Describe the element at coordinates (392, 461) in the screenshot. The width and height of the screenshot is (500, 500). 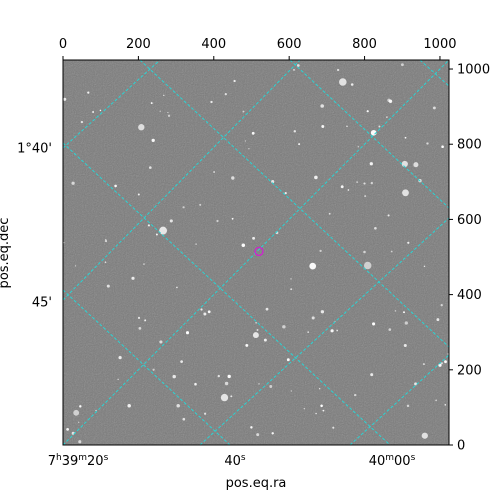
I see `bottom-tick-label: 40m00s` at that location.